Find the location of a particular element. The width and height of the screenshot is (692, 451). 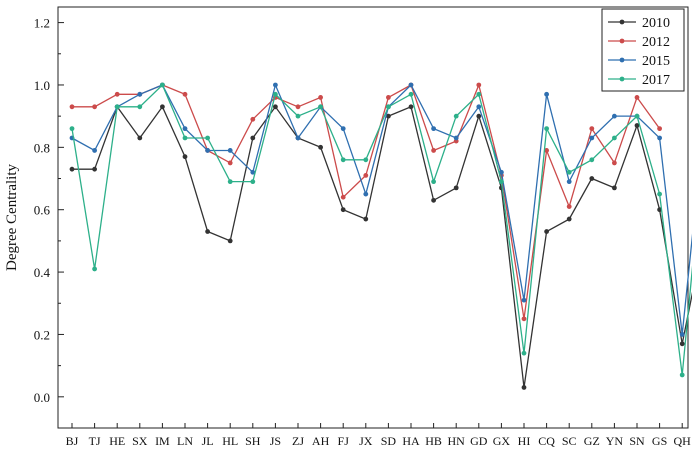

x-tick-label: BJ is located at coordinates (72, 441).